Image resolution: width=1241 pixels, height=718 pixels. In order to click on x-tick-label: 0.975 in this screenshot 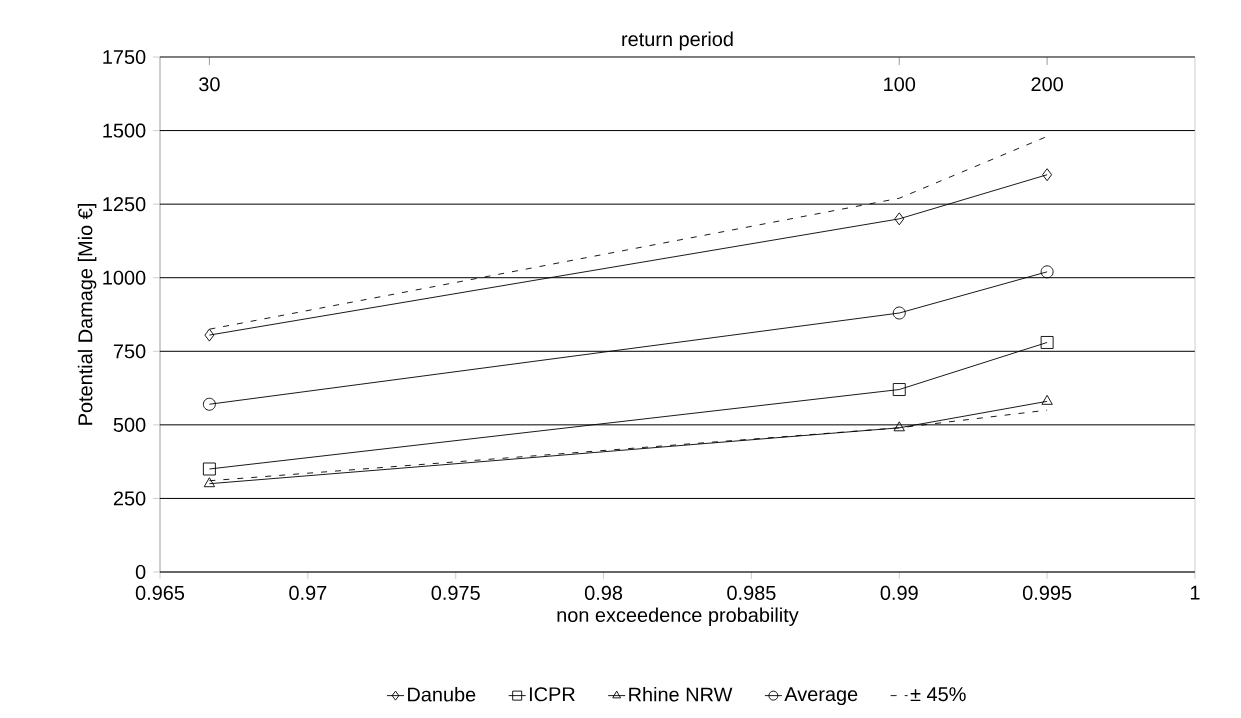, I will do `click(455, 592)`.